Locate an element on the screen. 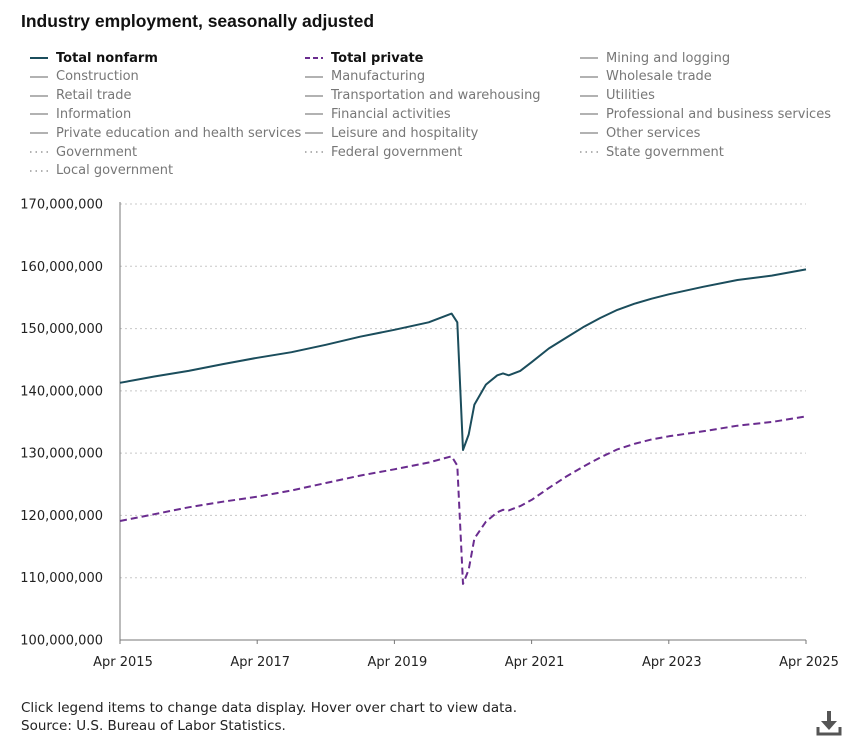  legend-label: Total nonfarm is located at coordinates (107, 58).